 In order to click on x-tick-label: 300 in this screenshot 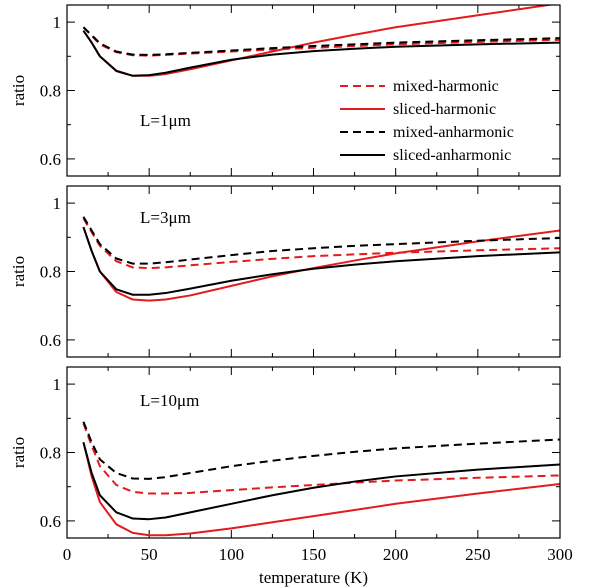, I will do `click(560, 554)`.